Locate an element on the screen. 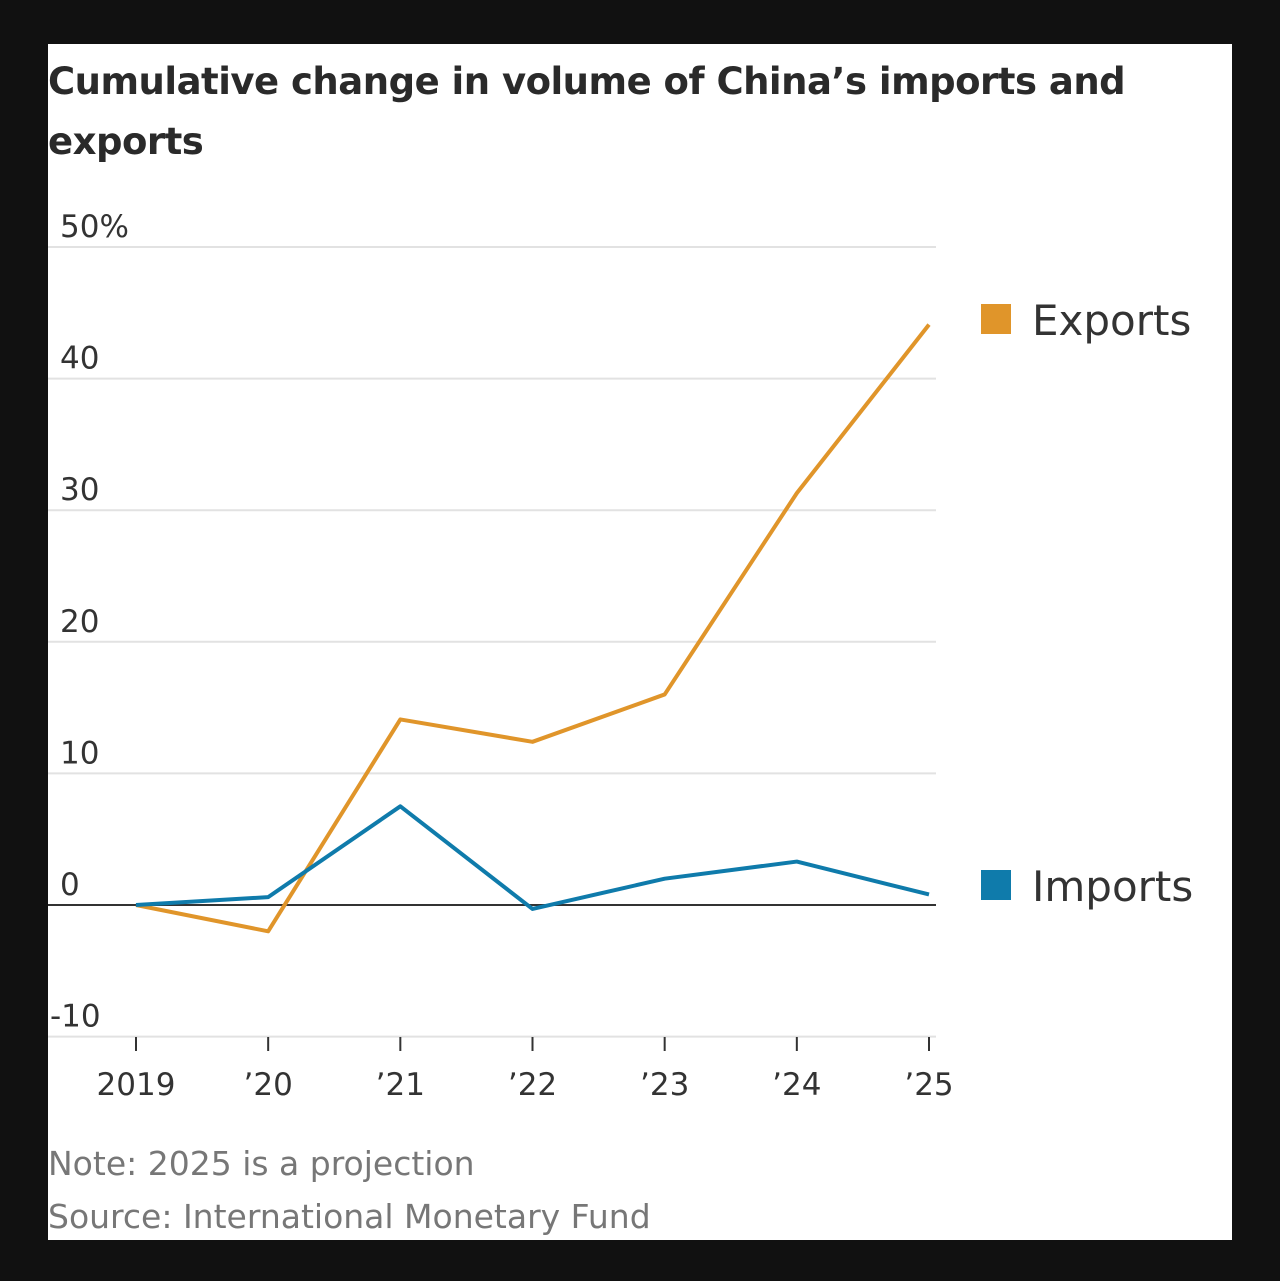 The image size is (1280, 1281). y-tick-label: 20 is located at coordinates (79, 622).